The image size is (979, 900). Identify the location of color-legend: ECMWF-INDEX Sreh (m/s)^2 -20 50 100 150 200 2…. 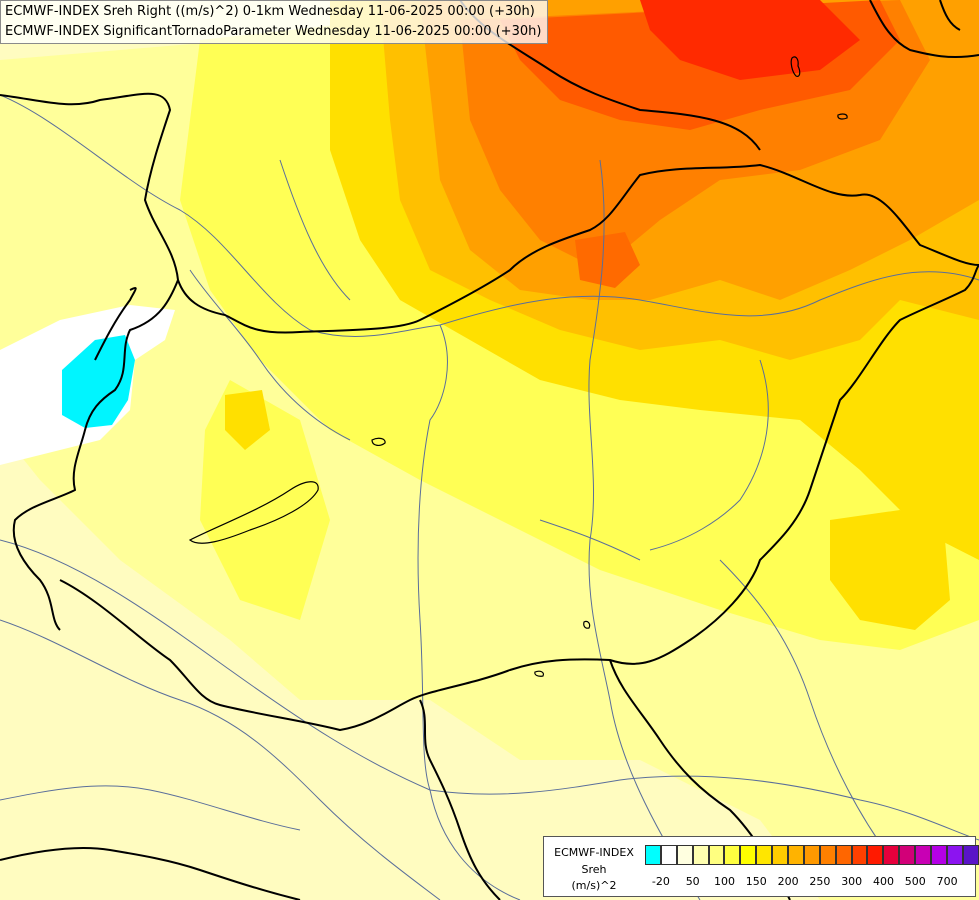
(761, 866).